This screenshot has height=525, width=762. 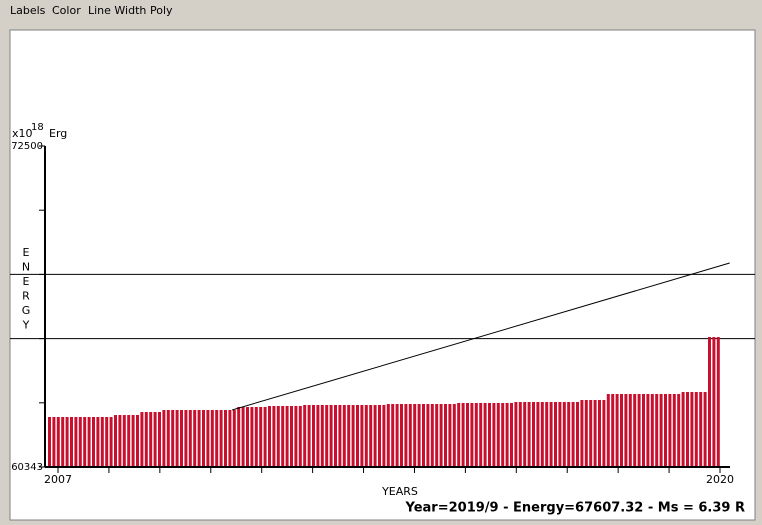 What do you see at coordinates (117, 10) in the screenshot?
I see `menu-item: Line Width` at bounding box center [117, 10].